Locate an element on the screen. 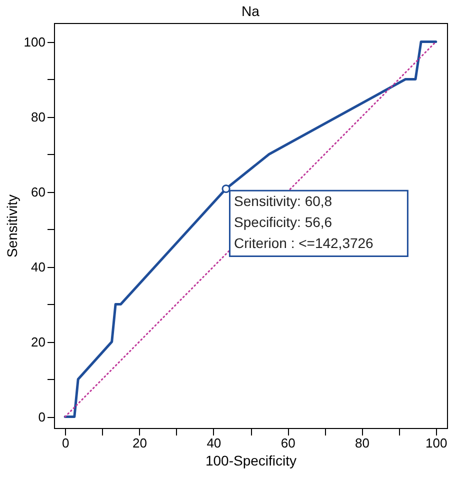 Image resolution: width=471 pixels, height=495 pixels. y-tick-label: 60 is located at coordinates (38, 192).